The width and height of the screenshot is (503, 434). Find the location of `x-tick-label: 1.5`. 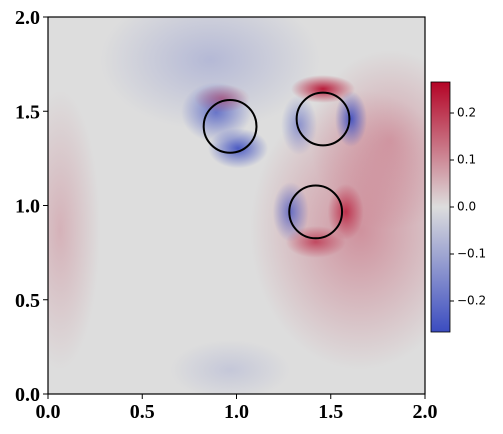

x-tick-label: 1.5 is located at coordinates (330, 412).